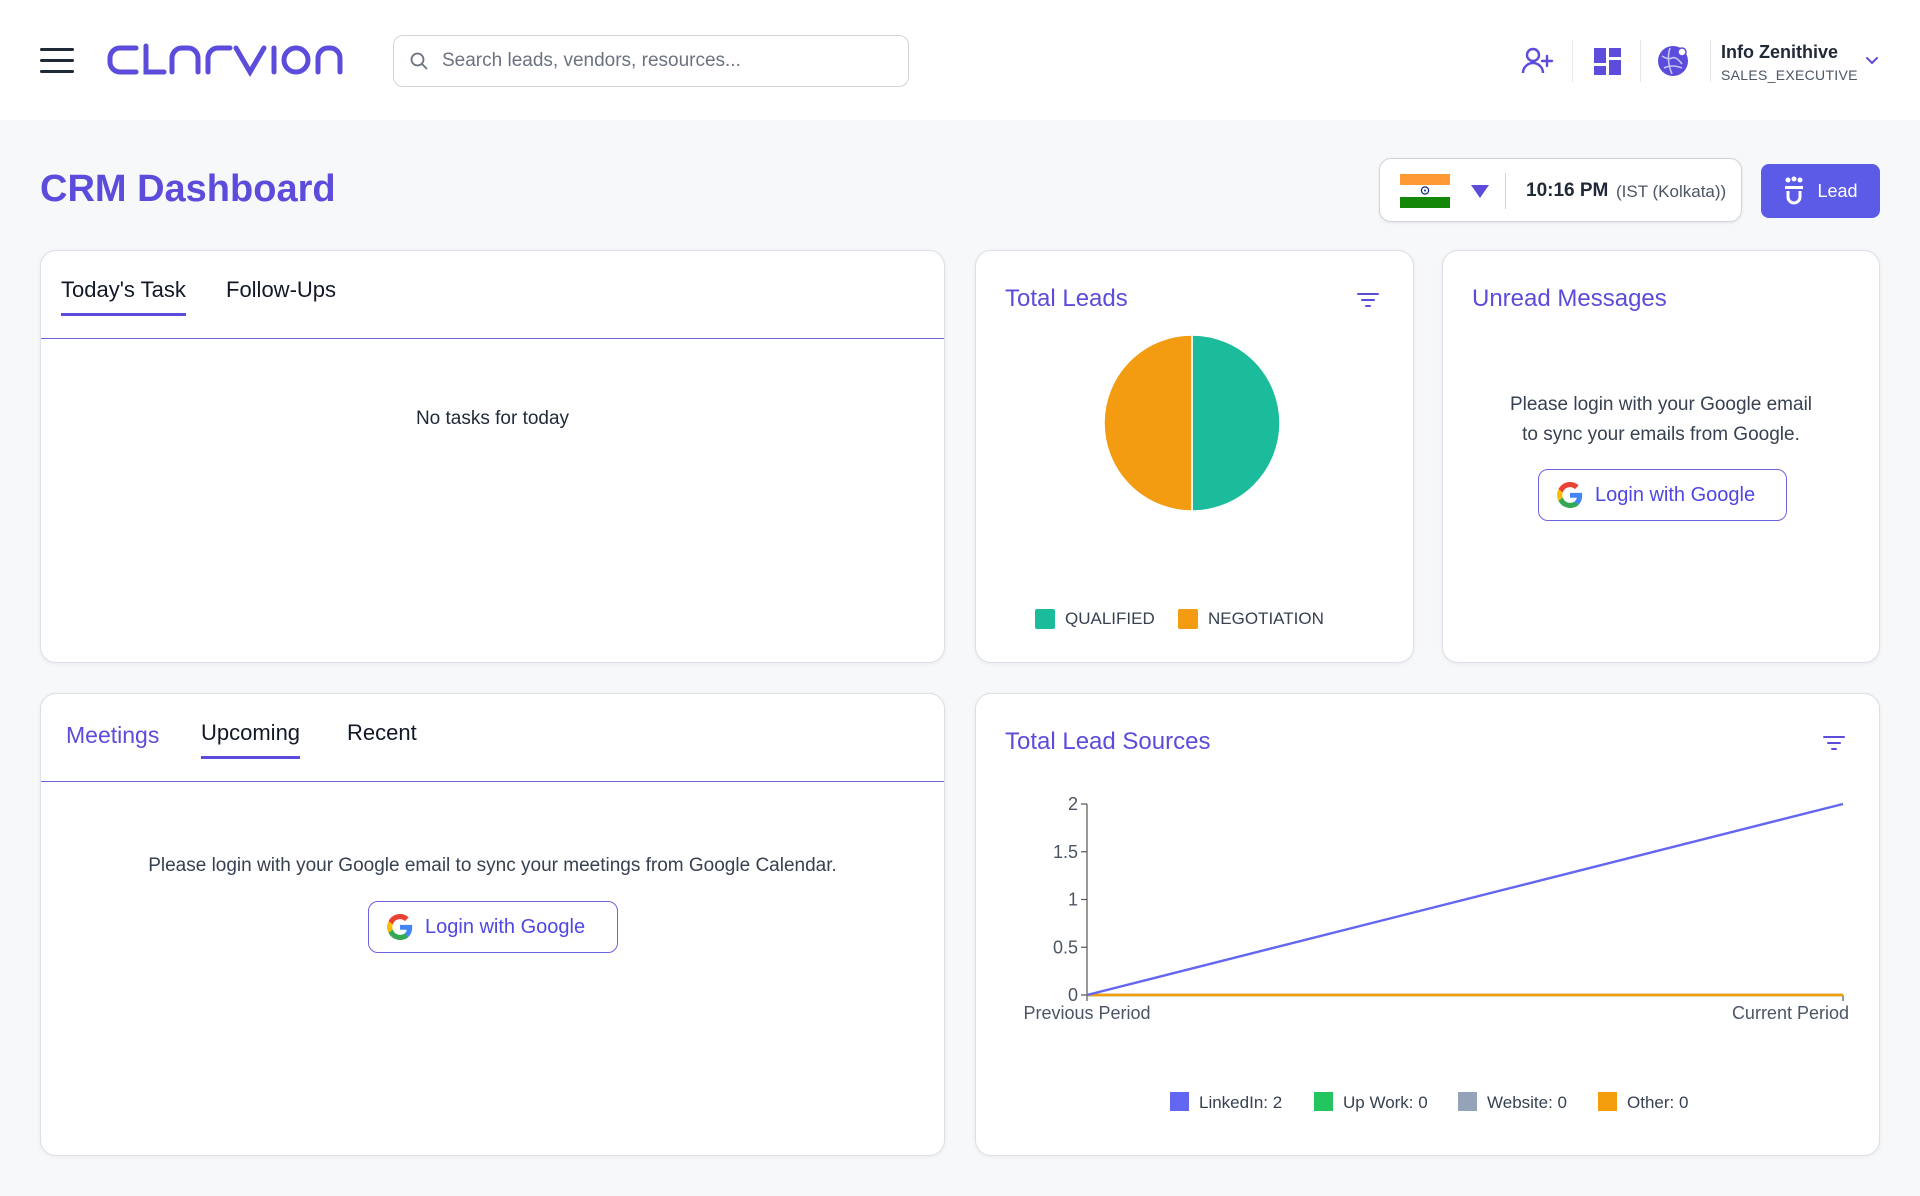  What do you see at coordinates (1790, 1013) in the screenshot?
I see `x-tick-label: Current Period` at bounding box center [1790, 1013].